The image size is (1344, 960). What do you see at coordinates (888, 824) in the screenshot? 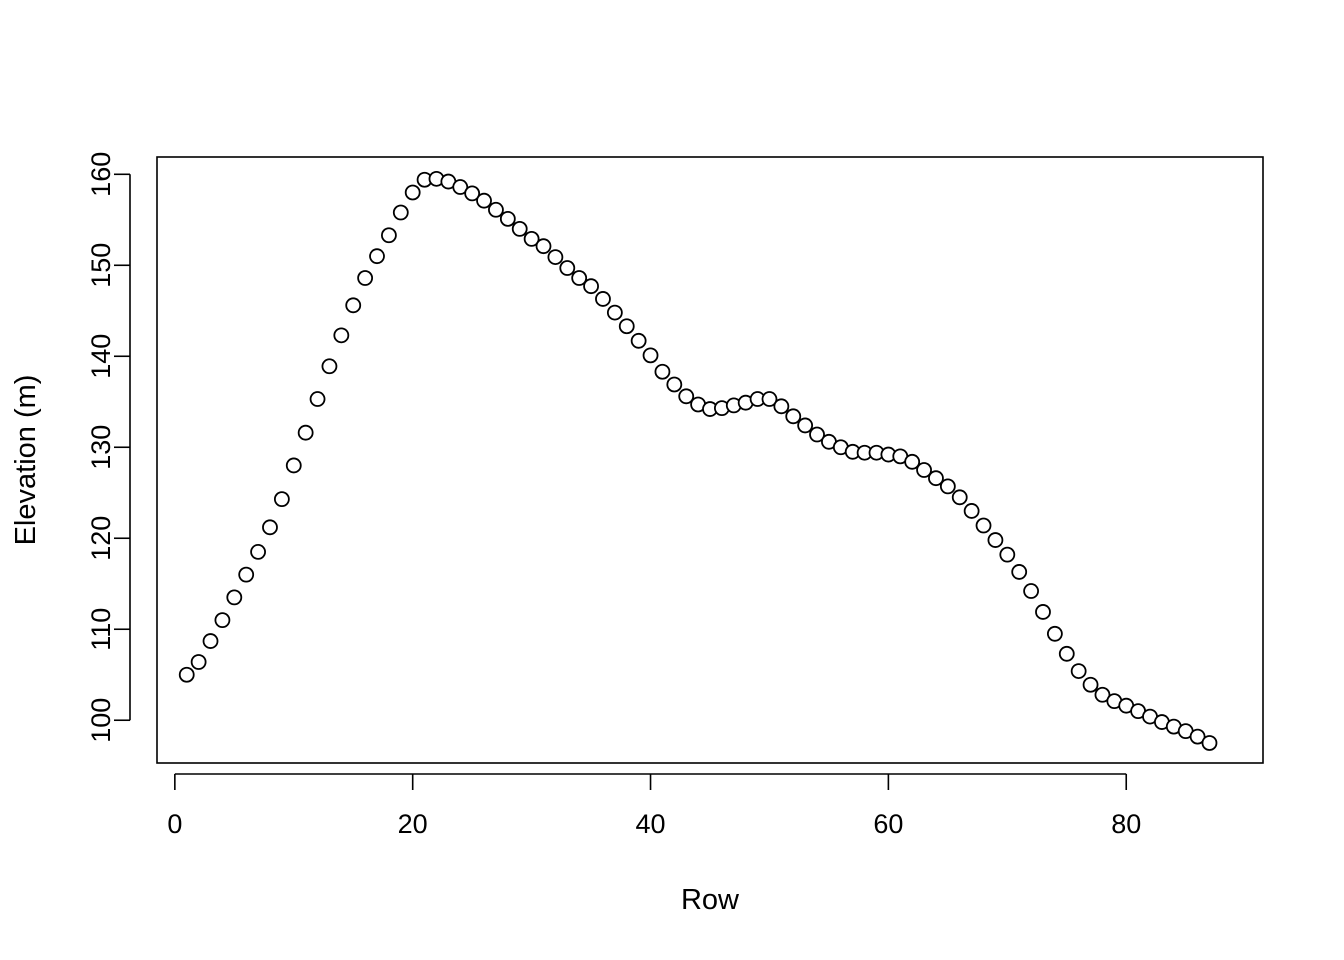
I see `x-tick-label: 60` at bounding box center [888, 824].